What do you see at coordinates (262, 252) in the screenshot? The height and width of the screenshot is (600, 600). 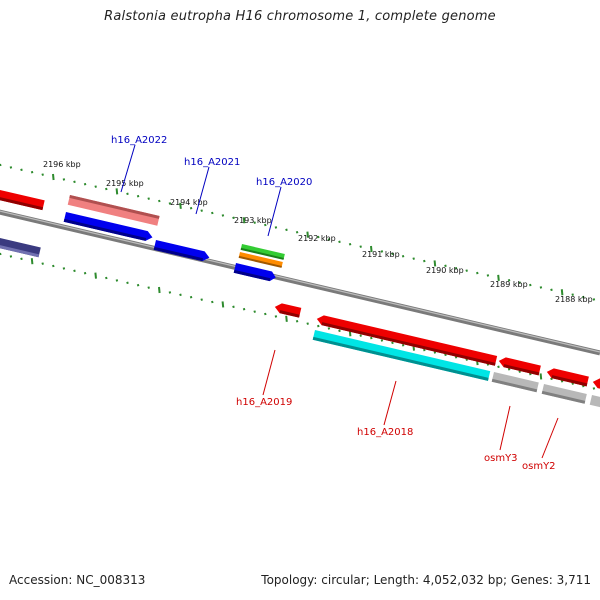 I see `cds-green` at bounding box center [262, 252].